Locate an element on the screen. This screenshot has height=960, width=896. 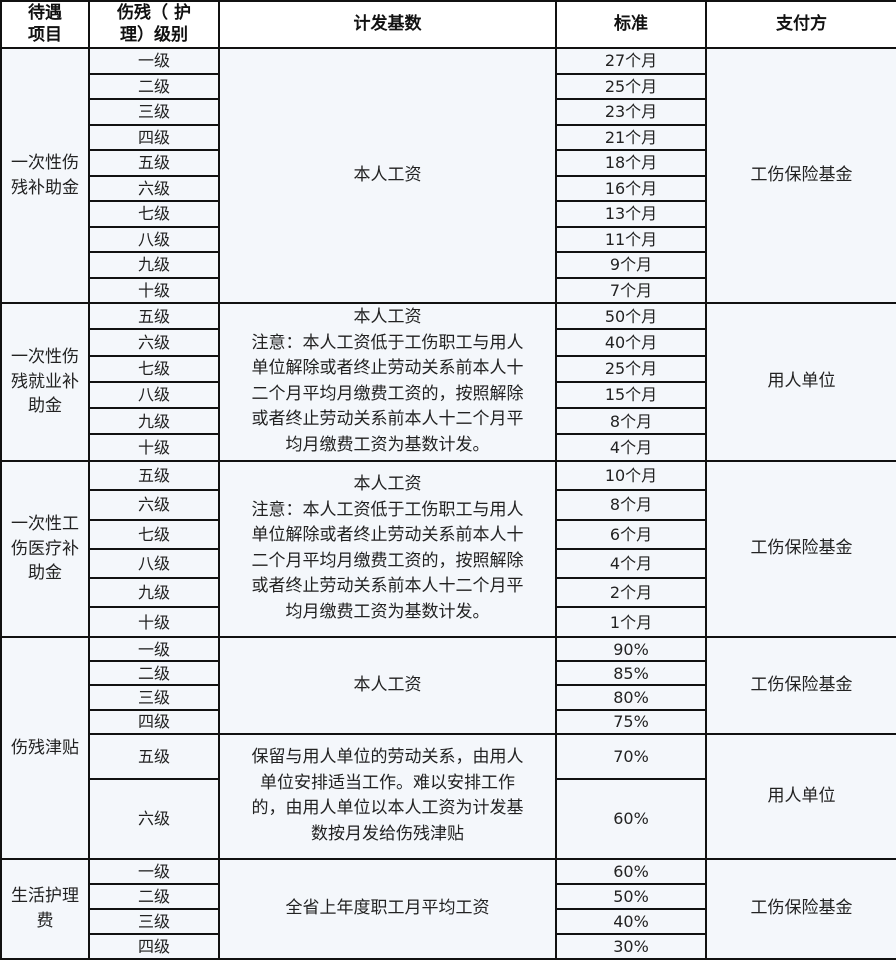
text-line: 保留与用人单位的劳动关系，由用人 is located at coordinates (387, 757).